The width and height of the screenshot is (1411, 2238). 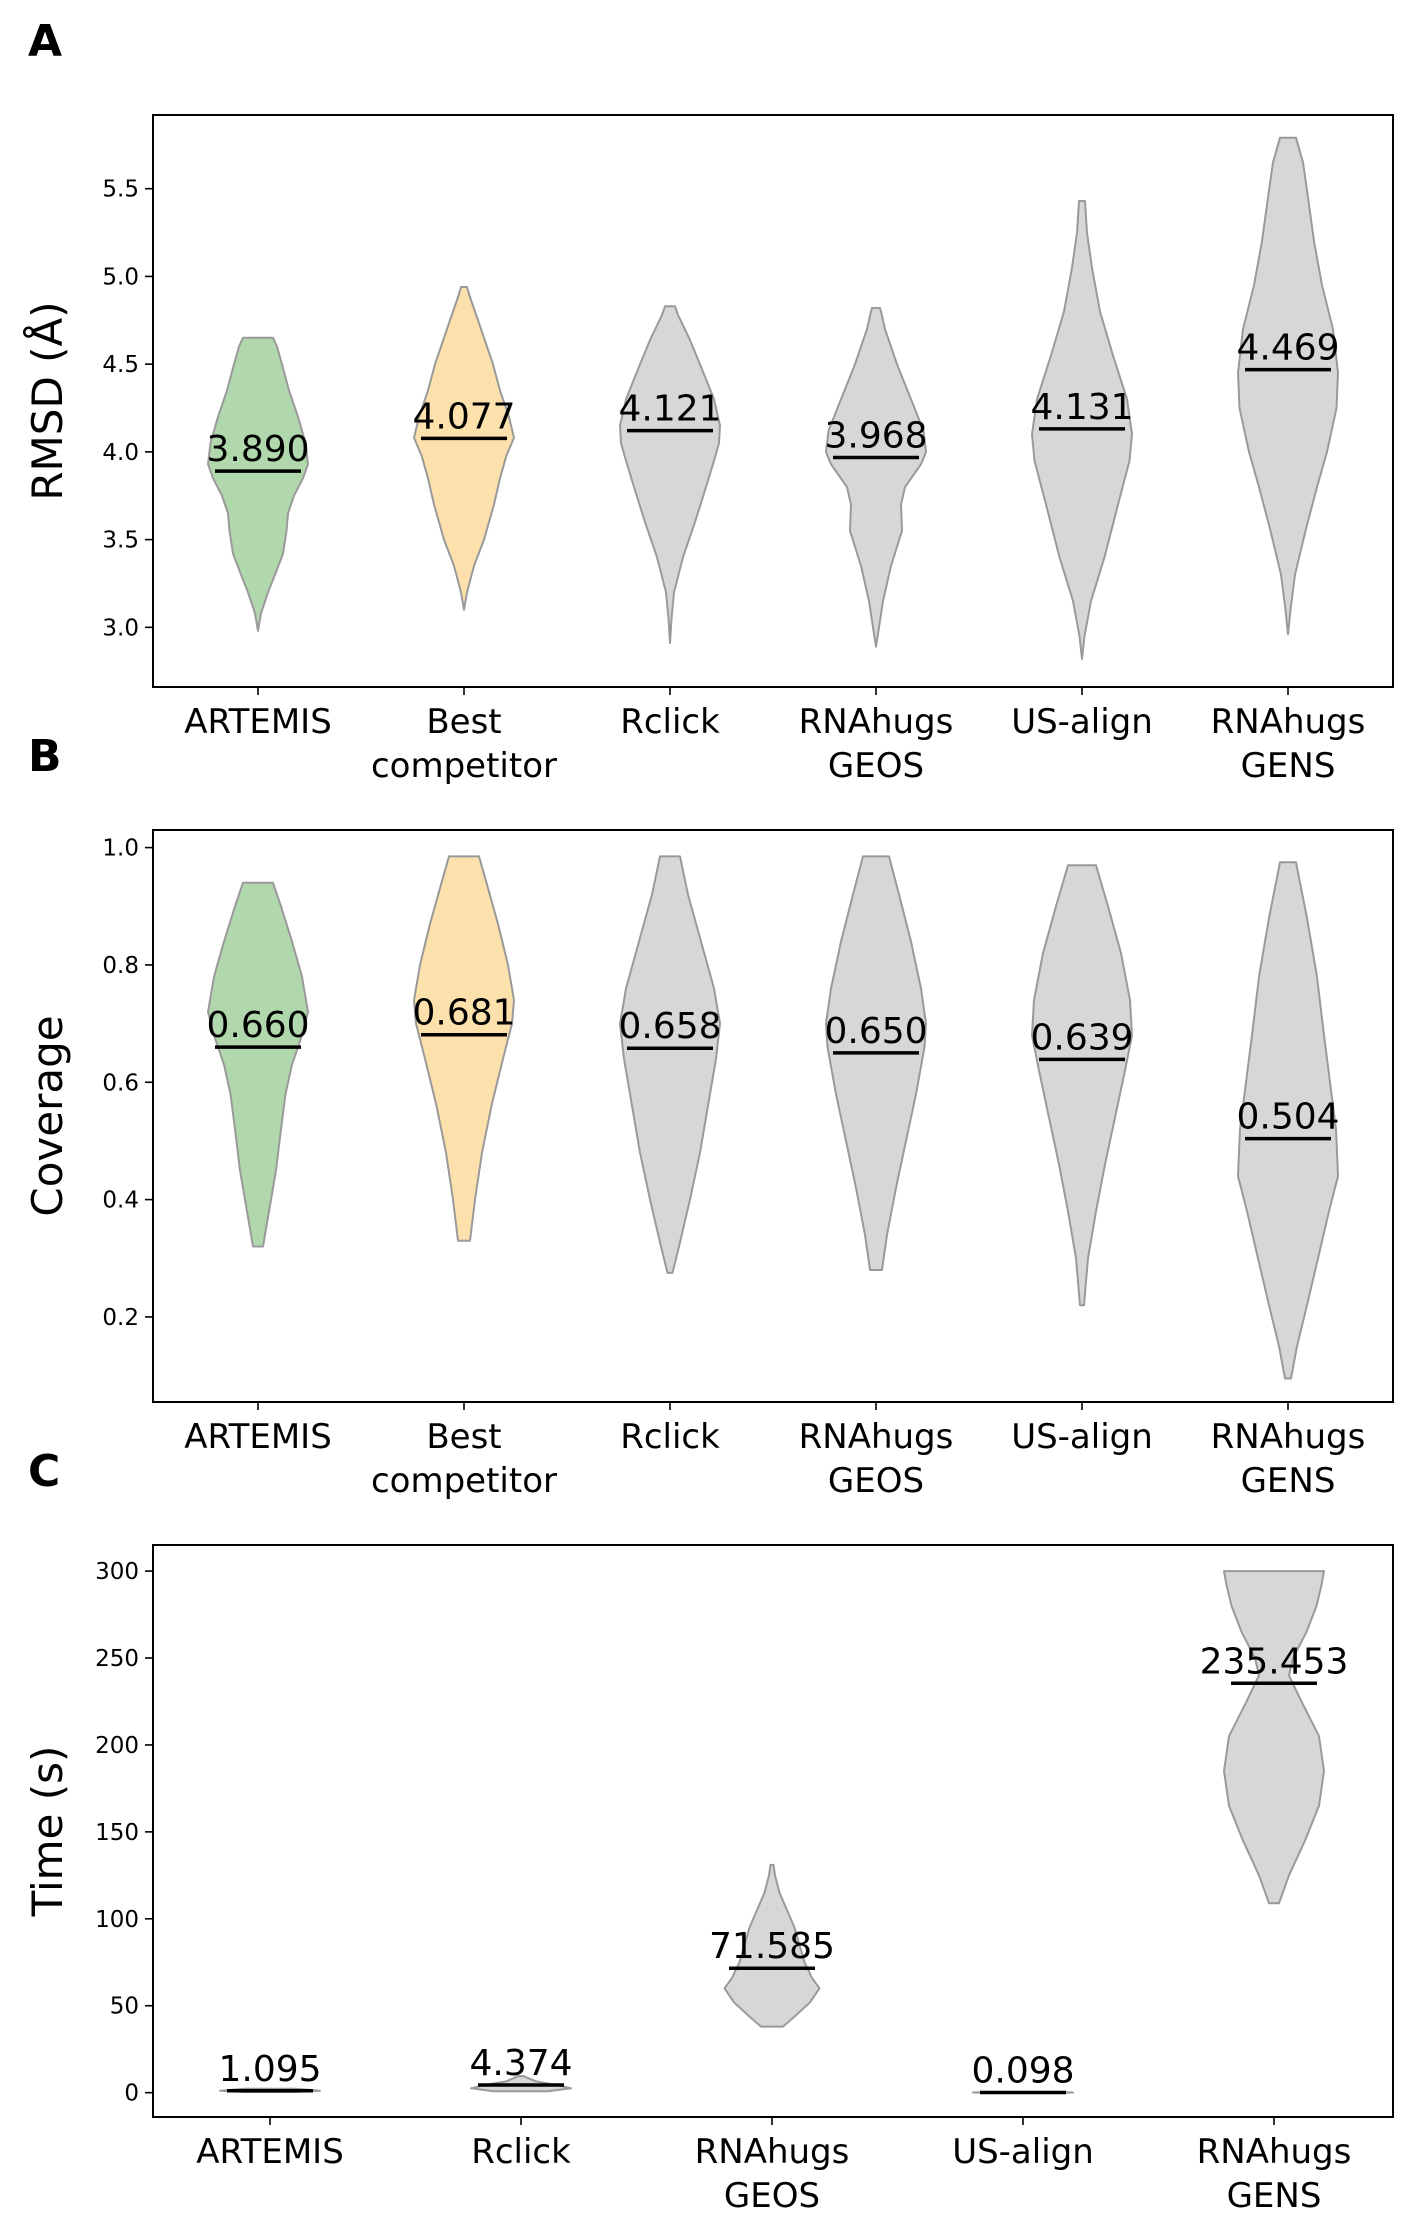 What do you see at coordinates (120, 1318) in the screenshot?
I see `y-tick-label: 0.2` at bounding box center [120, 1318].